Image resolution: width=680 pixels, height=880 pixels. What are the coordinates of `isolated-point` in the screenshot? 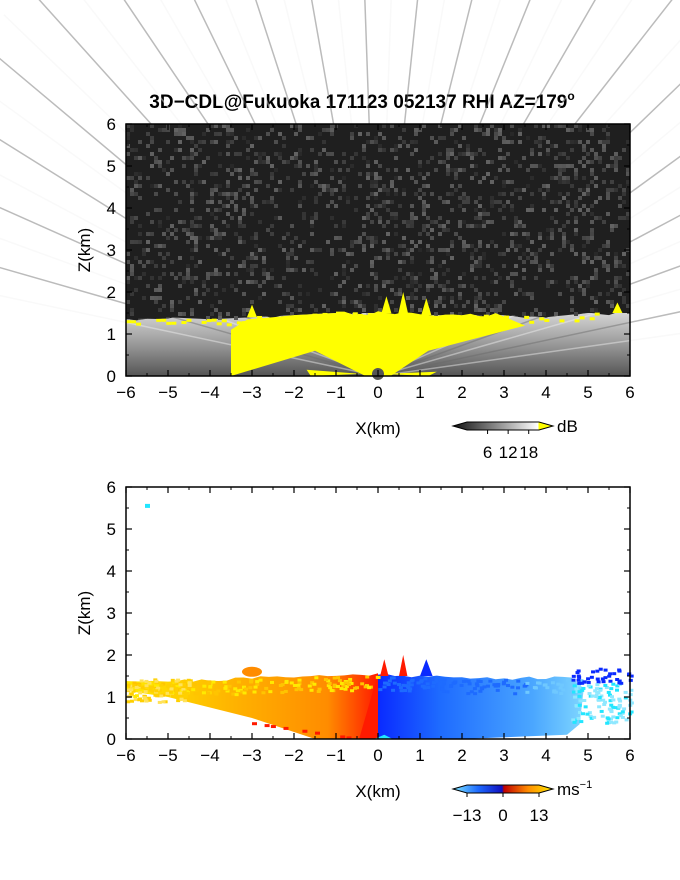 It's located at (147, 505).